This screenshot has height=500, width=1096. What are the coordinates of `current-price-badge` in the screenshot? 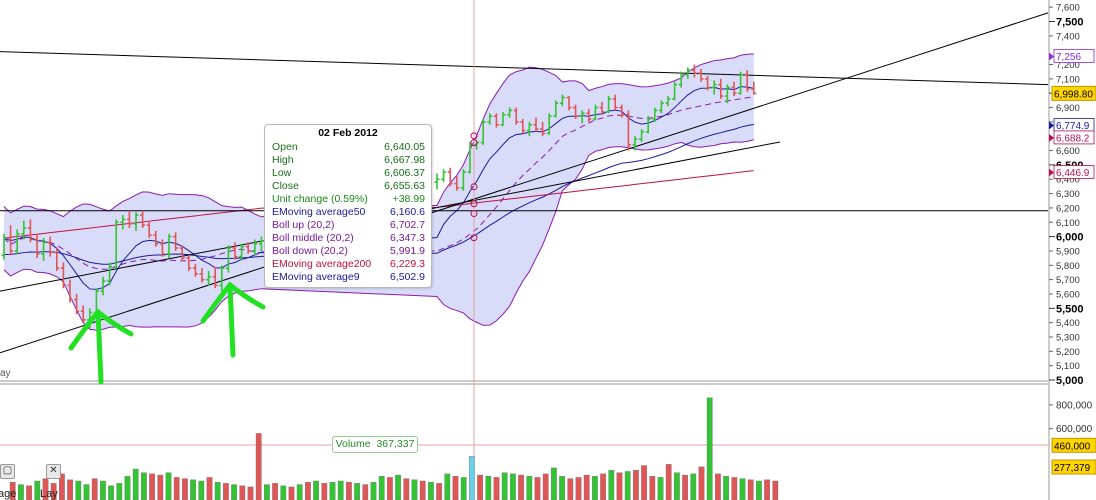 It's located at (1073, 93).